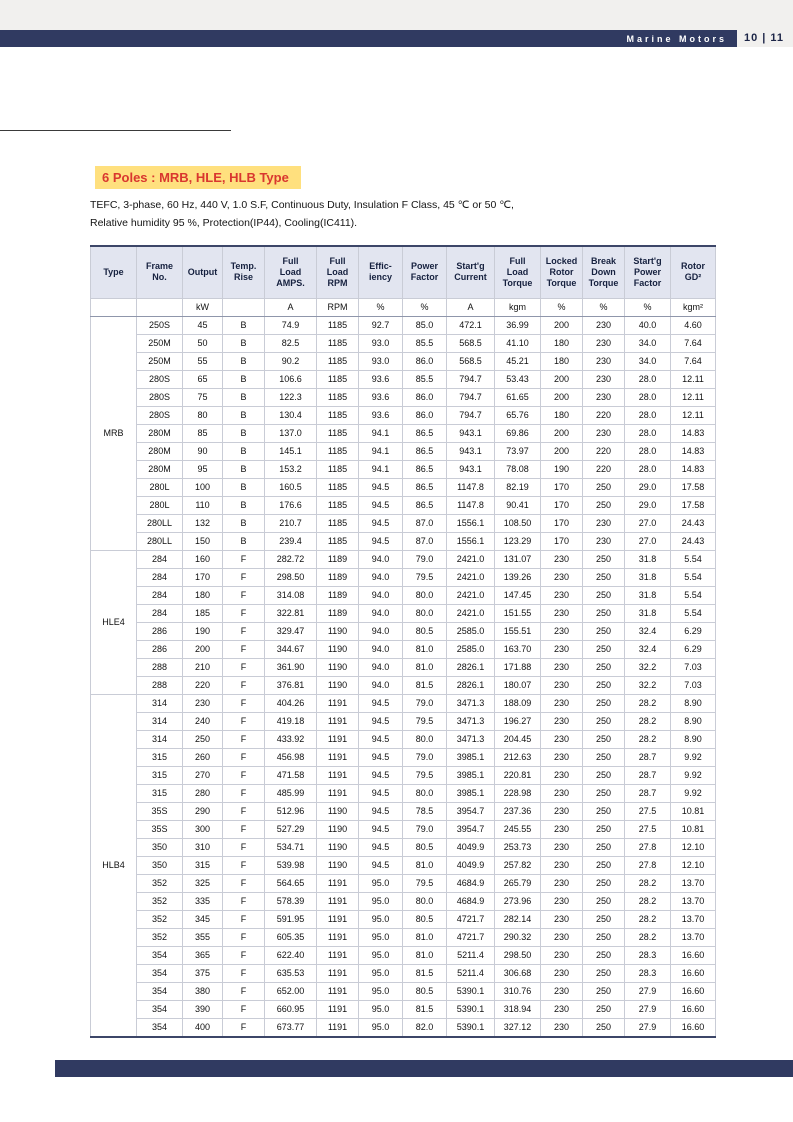 The image size is (793, 1122). Describe the element at coordinates (517, 631) in the screenshot. I see `table-cell: 155.51` at that location.